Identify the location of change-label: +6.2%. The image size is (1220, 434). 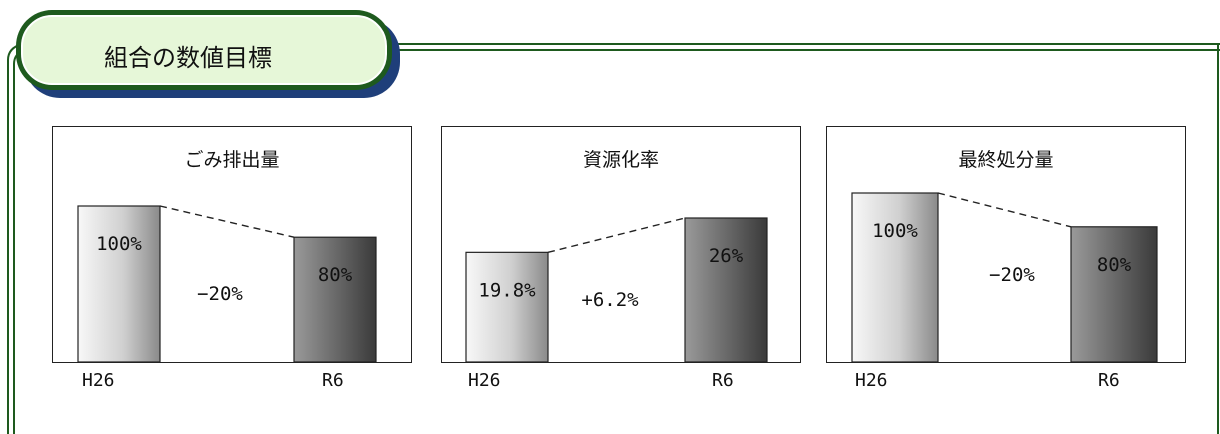
(610, 300).